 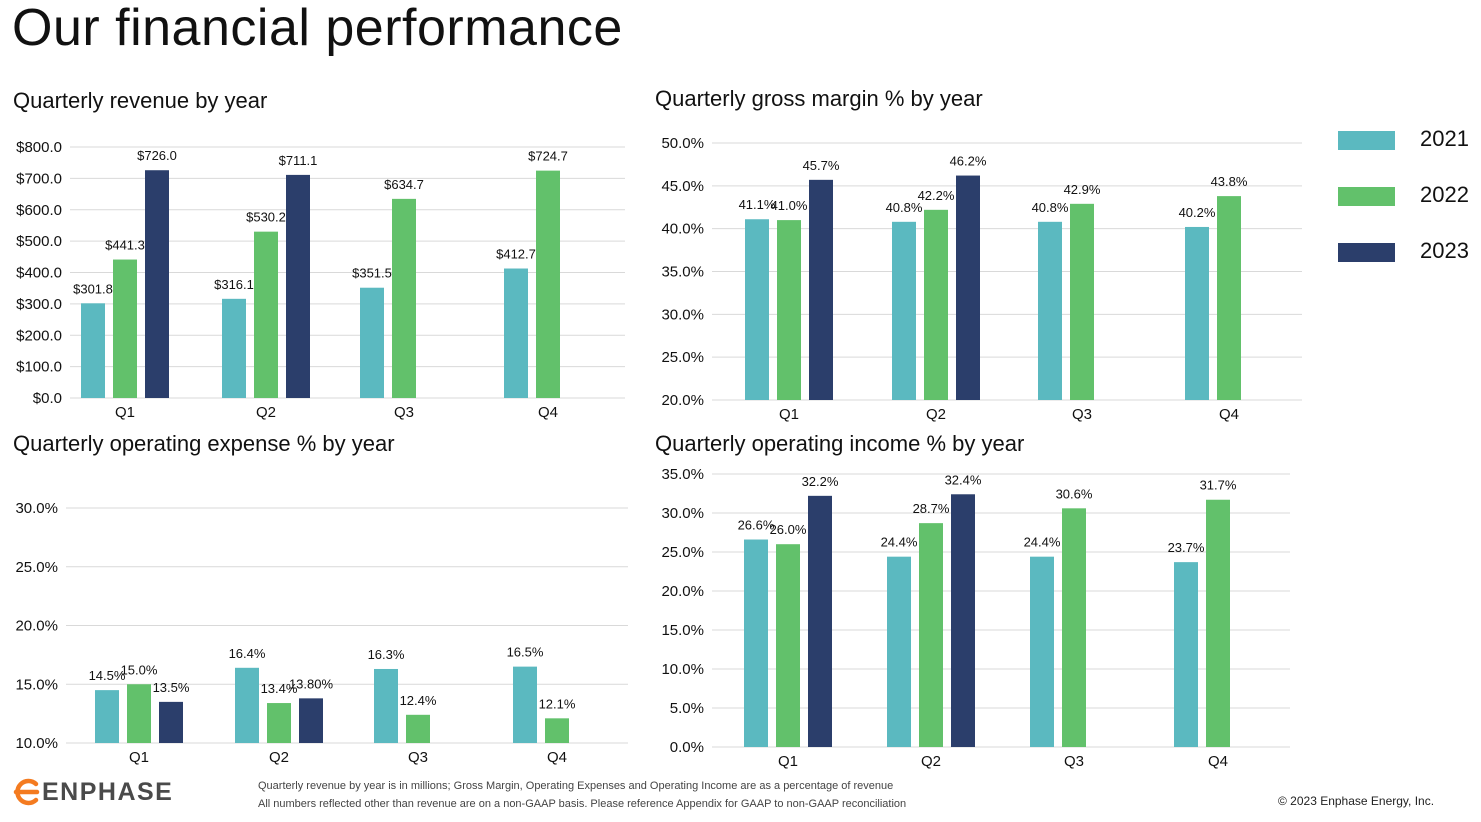 What do you see at coordinates (525, 652) in the screenshot?
I see `data-label: 16.5%` at bounding box center [525, 652].